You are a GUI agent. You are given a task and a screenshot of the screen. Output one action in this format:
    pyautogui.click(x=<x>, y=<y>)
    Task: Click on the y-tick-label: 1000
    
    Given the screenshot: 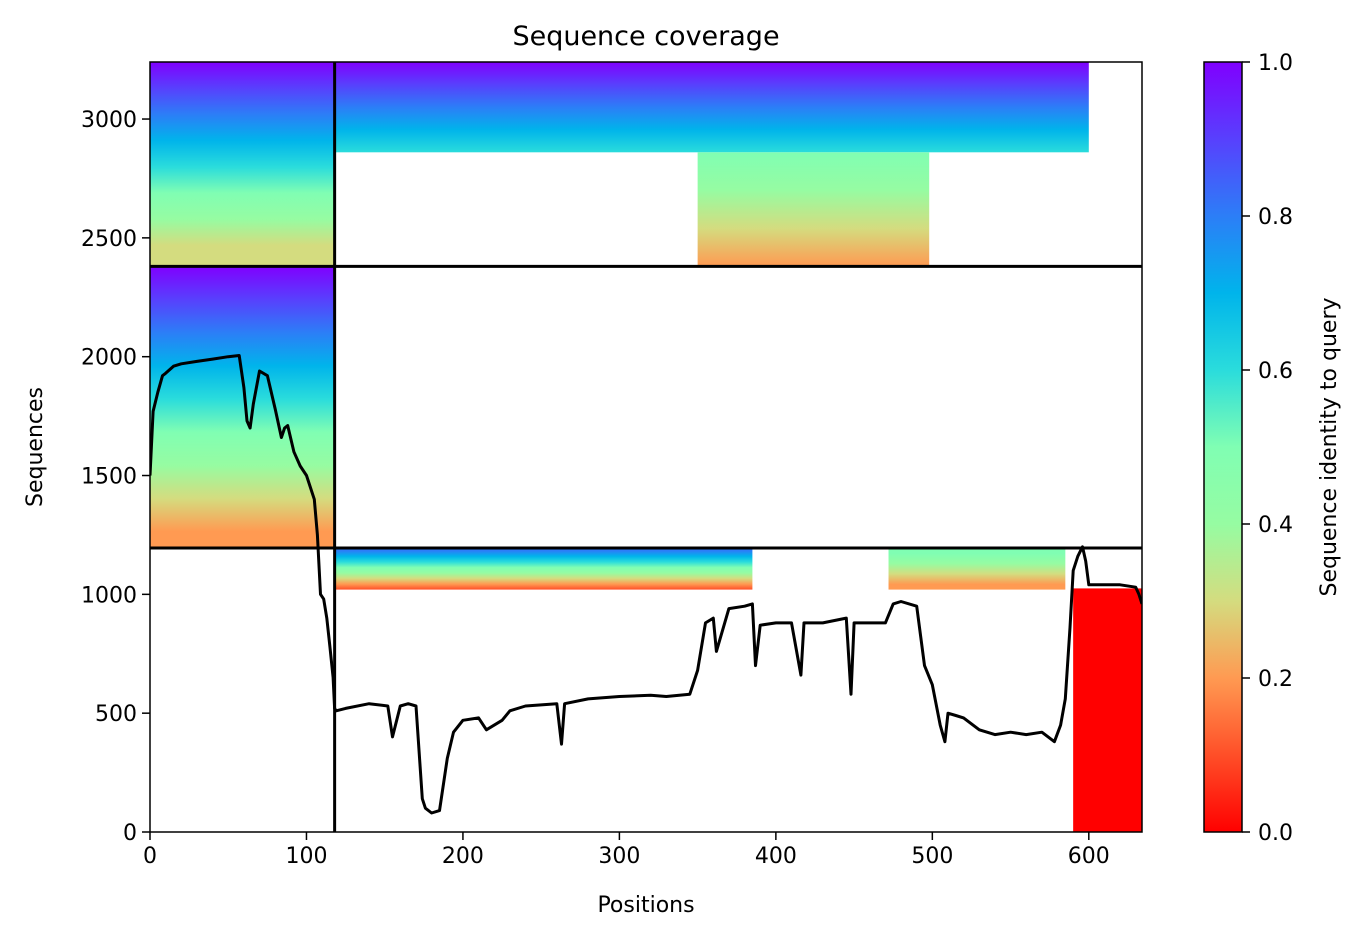 What is the action you would take?
    pyautogui.click(x=109, y=595)
    